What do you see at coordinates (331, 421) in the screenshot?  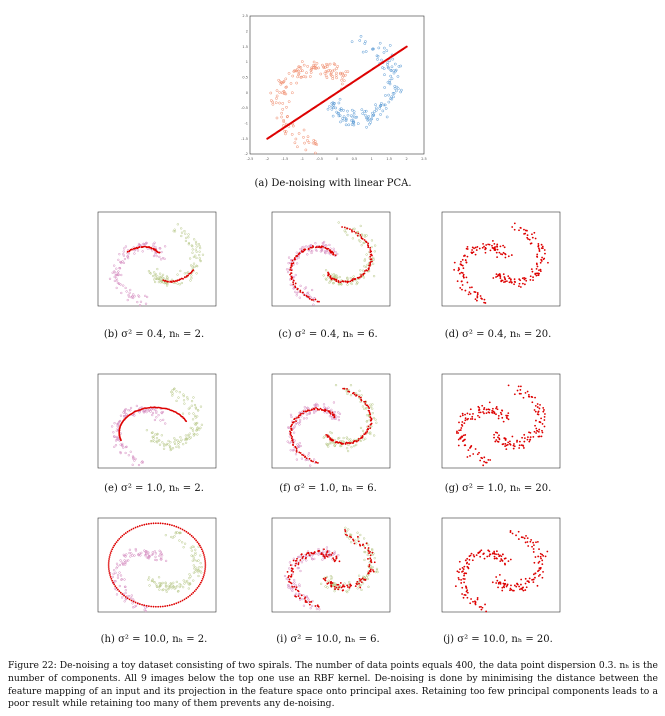 I see `plot-frame` at bounding box center [331, 421].